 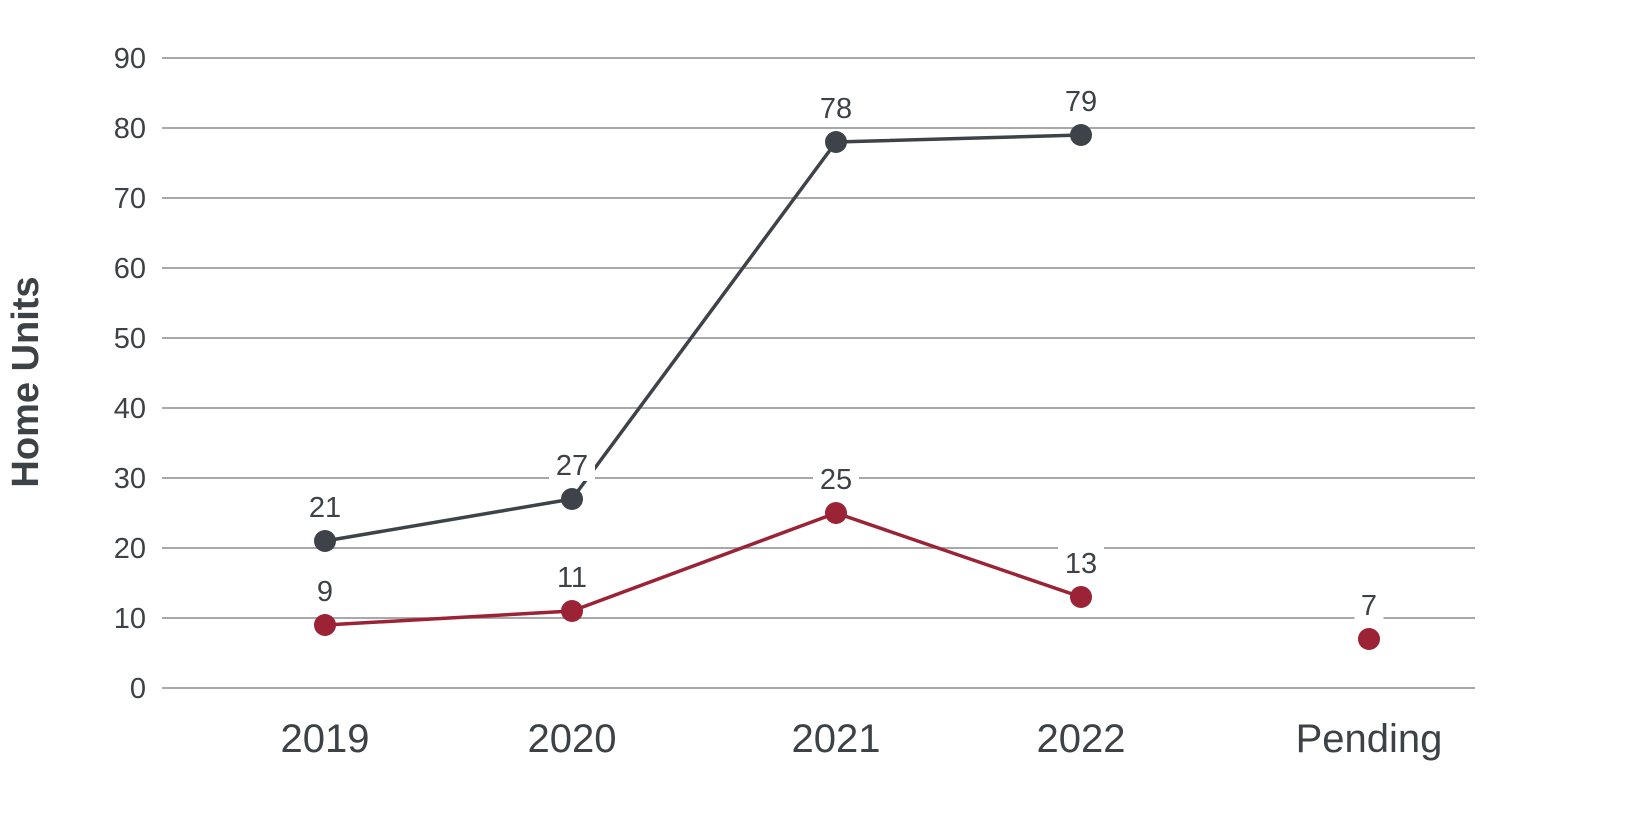 I want to click on data-label: 79, so click(x=1081, y=102).